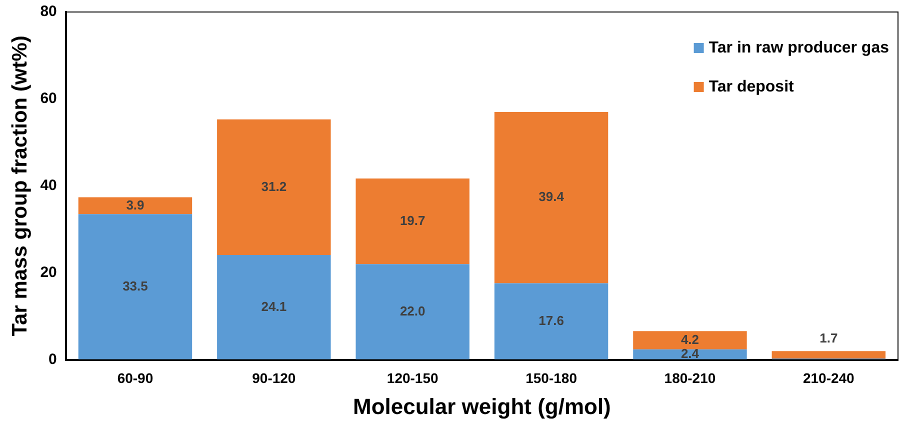 The image size is (902, 425). I want to click on y-axis-title: Tar mass group fraction (wt%), so click(20, 186).